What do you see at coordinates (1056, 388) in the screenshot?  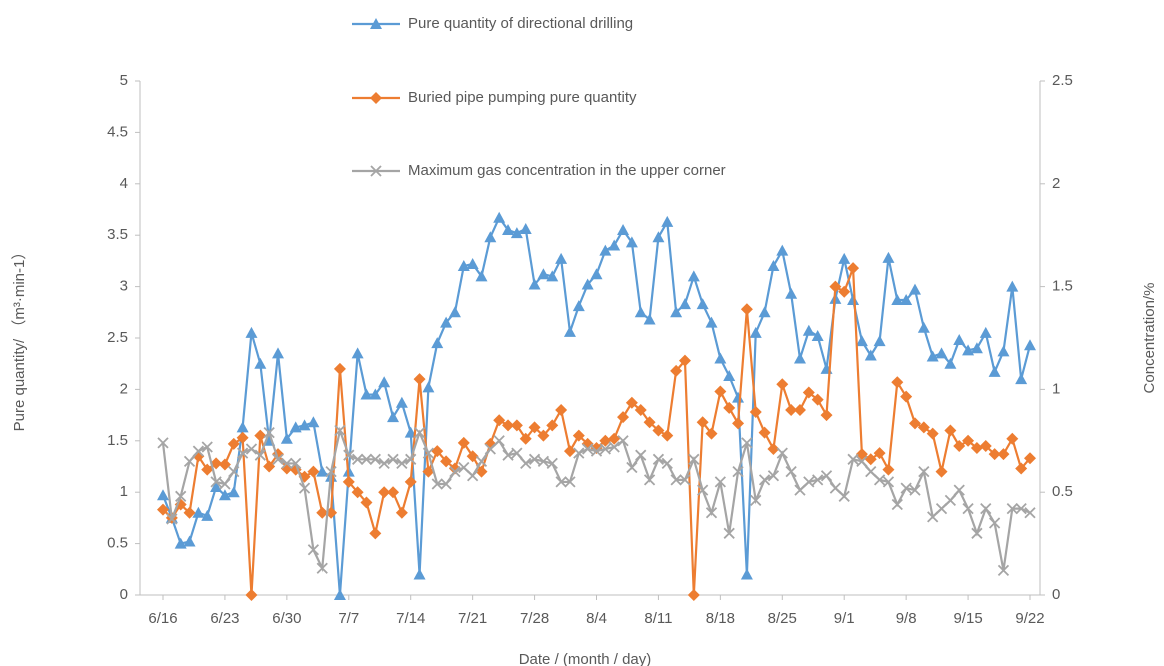 I see `y2-tick-label: 1` at bounding box center [1056, 388].